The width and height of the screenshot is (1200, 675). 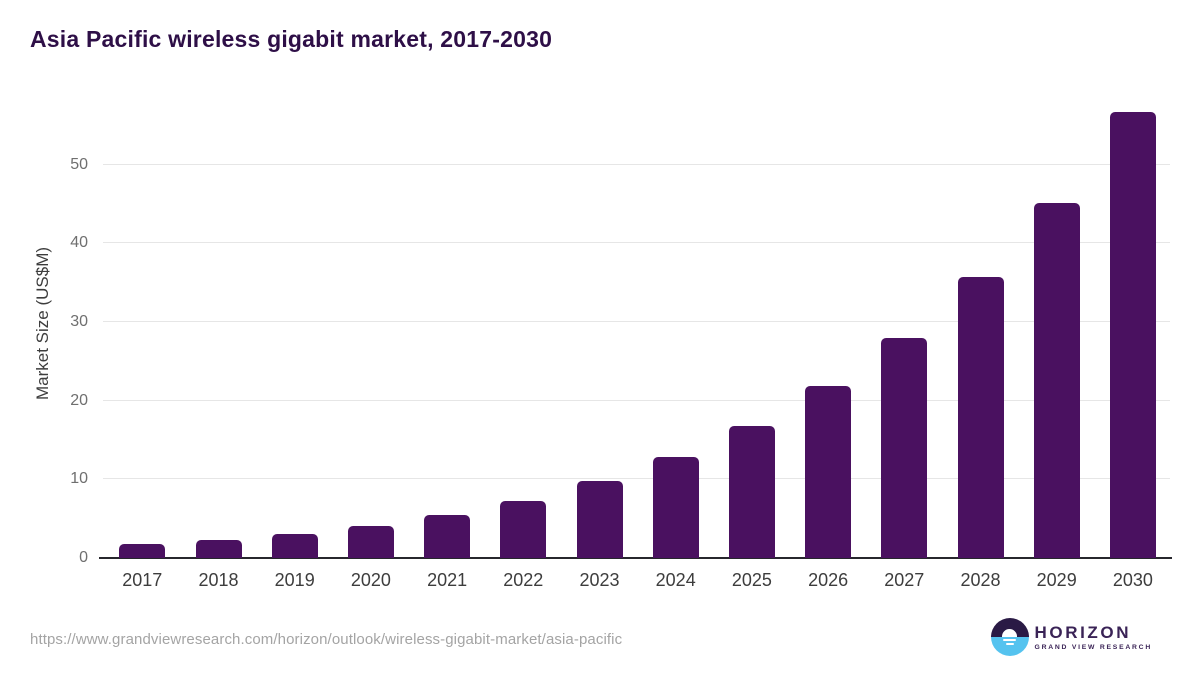 What do you see at coordinates (79, 400) in the screenshot?
I see `y-tick-label: 20` at bounding box center [79, 400].